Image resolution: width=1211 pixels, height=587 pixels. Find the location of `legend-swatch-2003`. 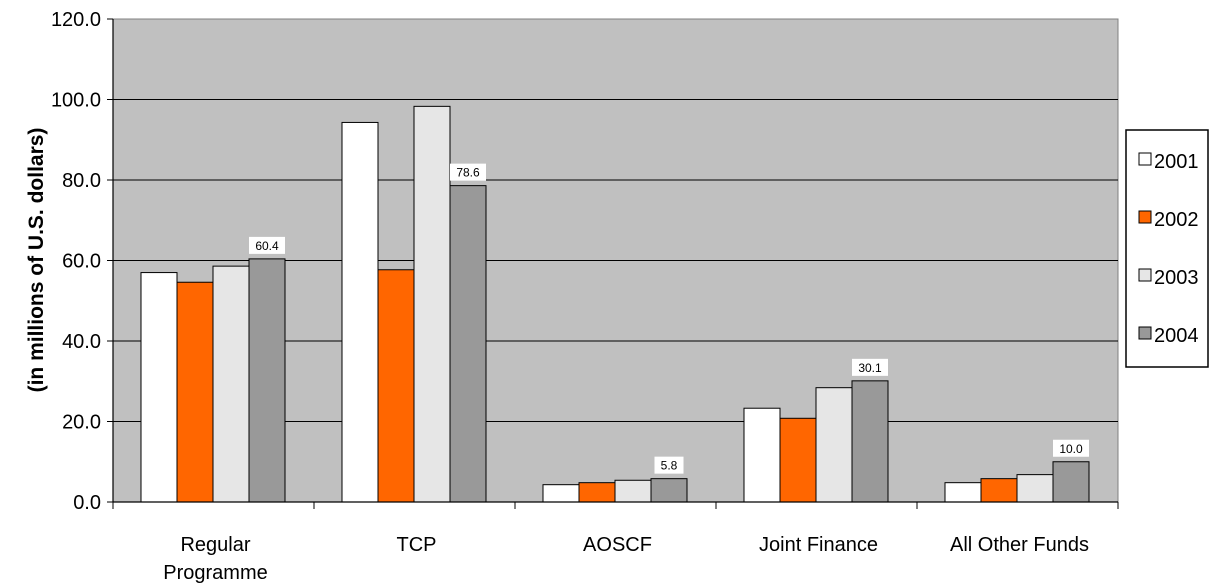

legend-swatch-2003 is located at coordinates (1145, 275).